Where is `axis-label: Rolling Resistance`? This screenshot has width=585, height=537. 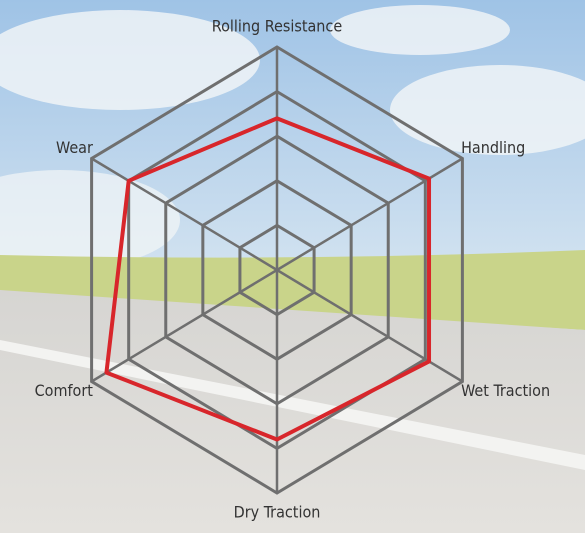 axis-label: Rolling Resistance is located at coordinates (277, 25).